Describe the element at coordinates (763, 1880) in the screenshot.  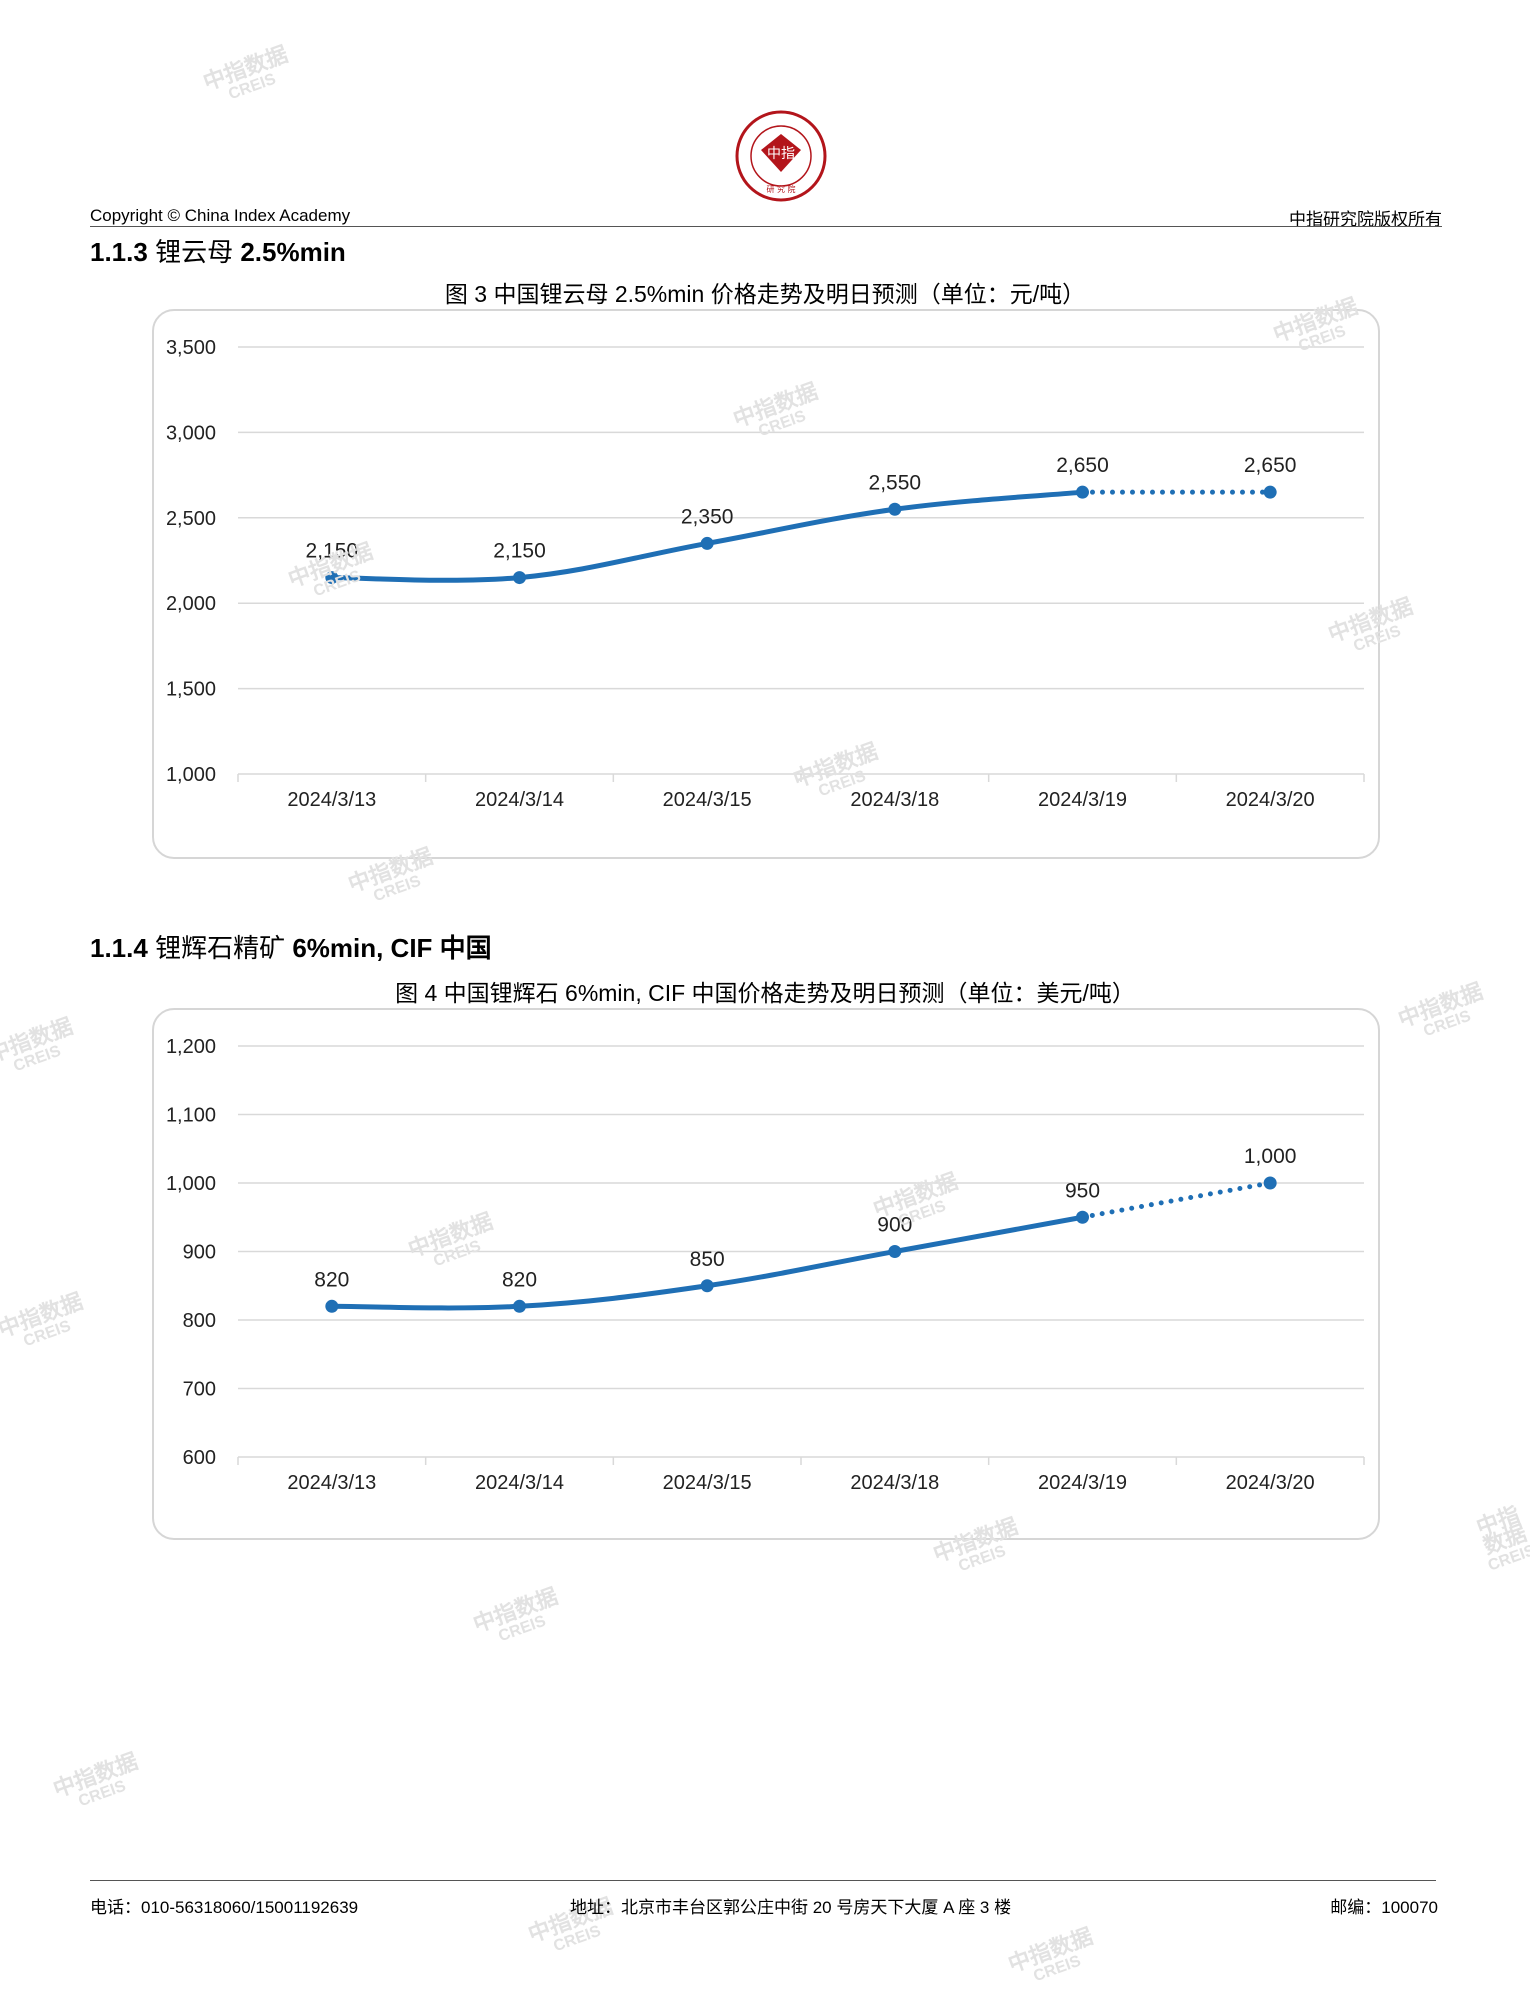
I see `footer-divider` at that location.